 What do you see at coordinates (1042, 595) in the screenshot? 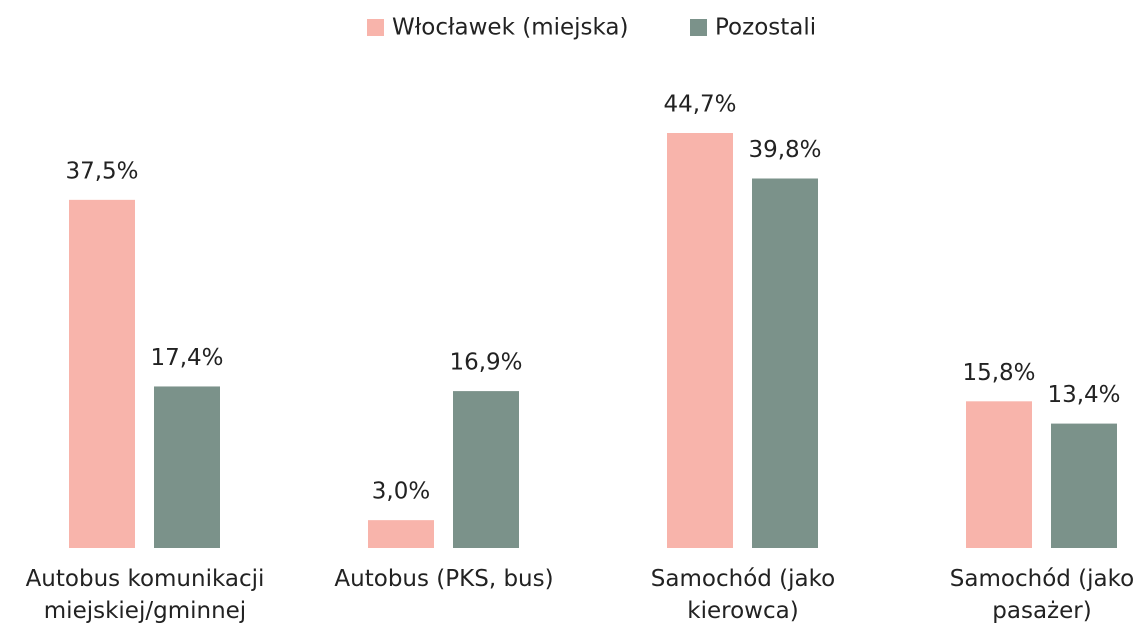
I see `x-tick-label: Samochód (jako pasażer)` at bounding box center [1042, 595].